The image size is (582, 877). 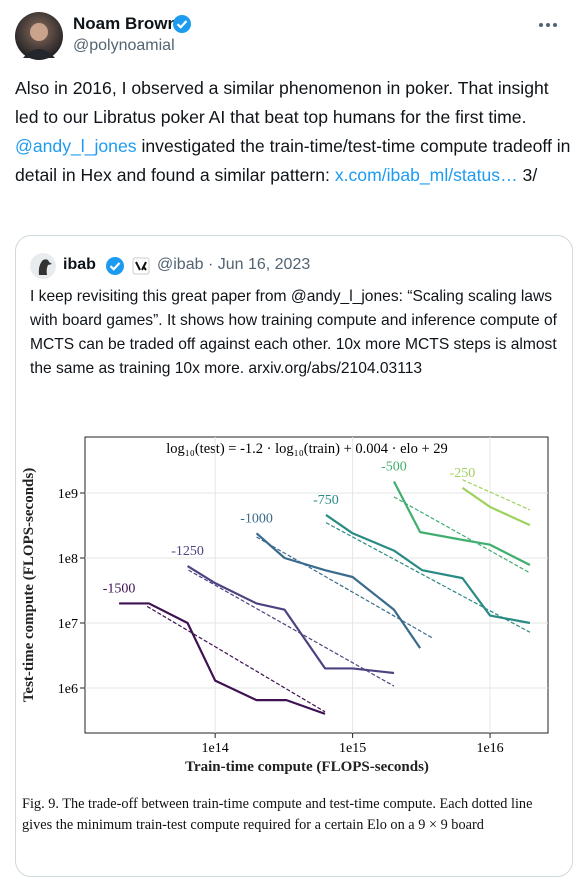 I want to click on x-axis-label: Train-time compute (FLOPS-seconds), so click(x=307, y=767).